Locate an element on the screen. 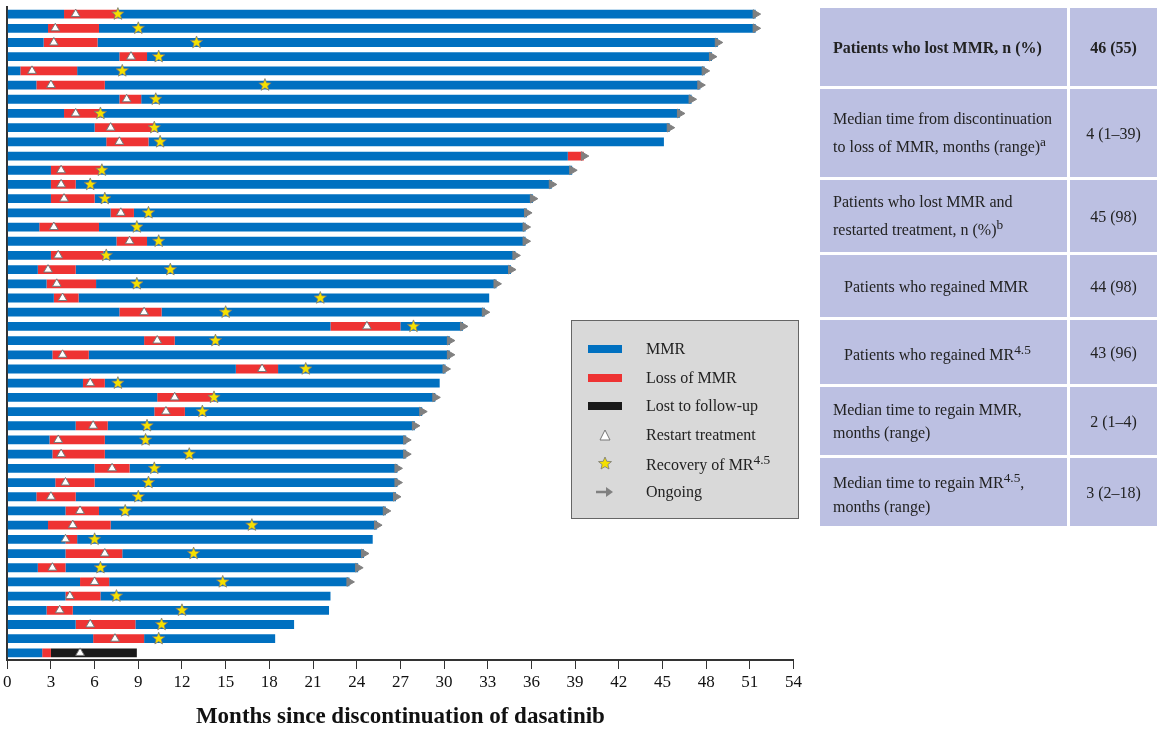  x-tick-label: 39 is located at coordinates (575, 681).